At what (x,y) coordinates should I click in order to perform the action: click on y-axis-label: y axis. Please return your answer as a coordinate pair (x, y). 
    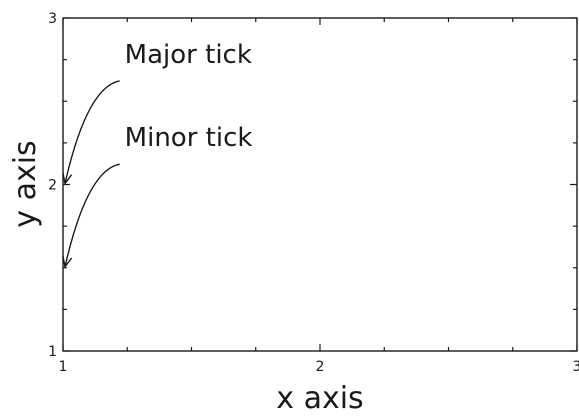
    Looking at the image, I should click on (25, 183).